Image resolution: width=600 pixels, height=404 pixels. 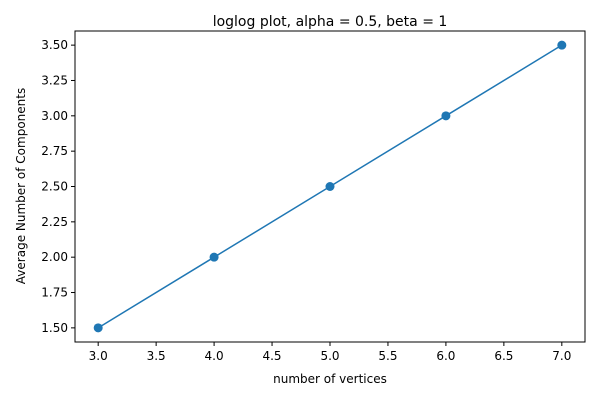 I want to click on x-tick-label: 4.0, so click(x=214, y=356).